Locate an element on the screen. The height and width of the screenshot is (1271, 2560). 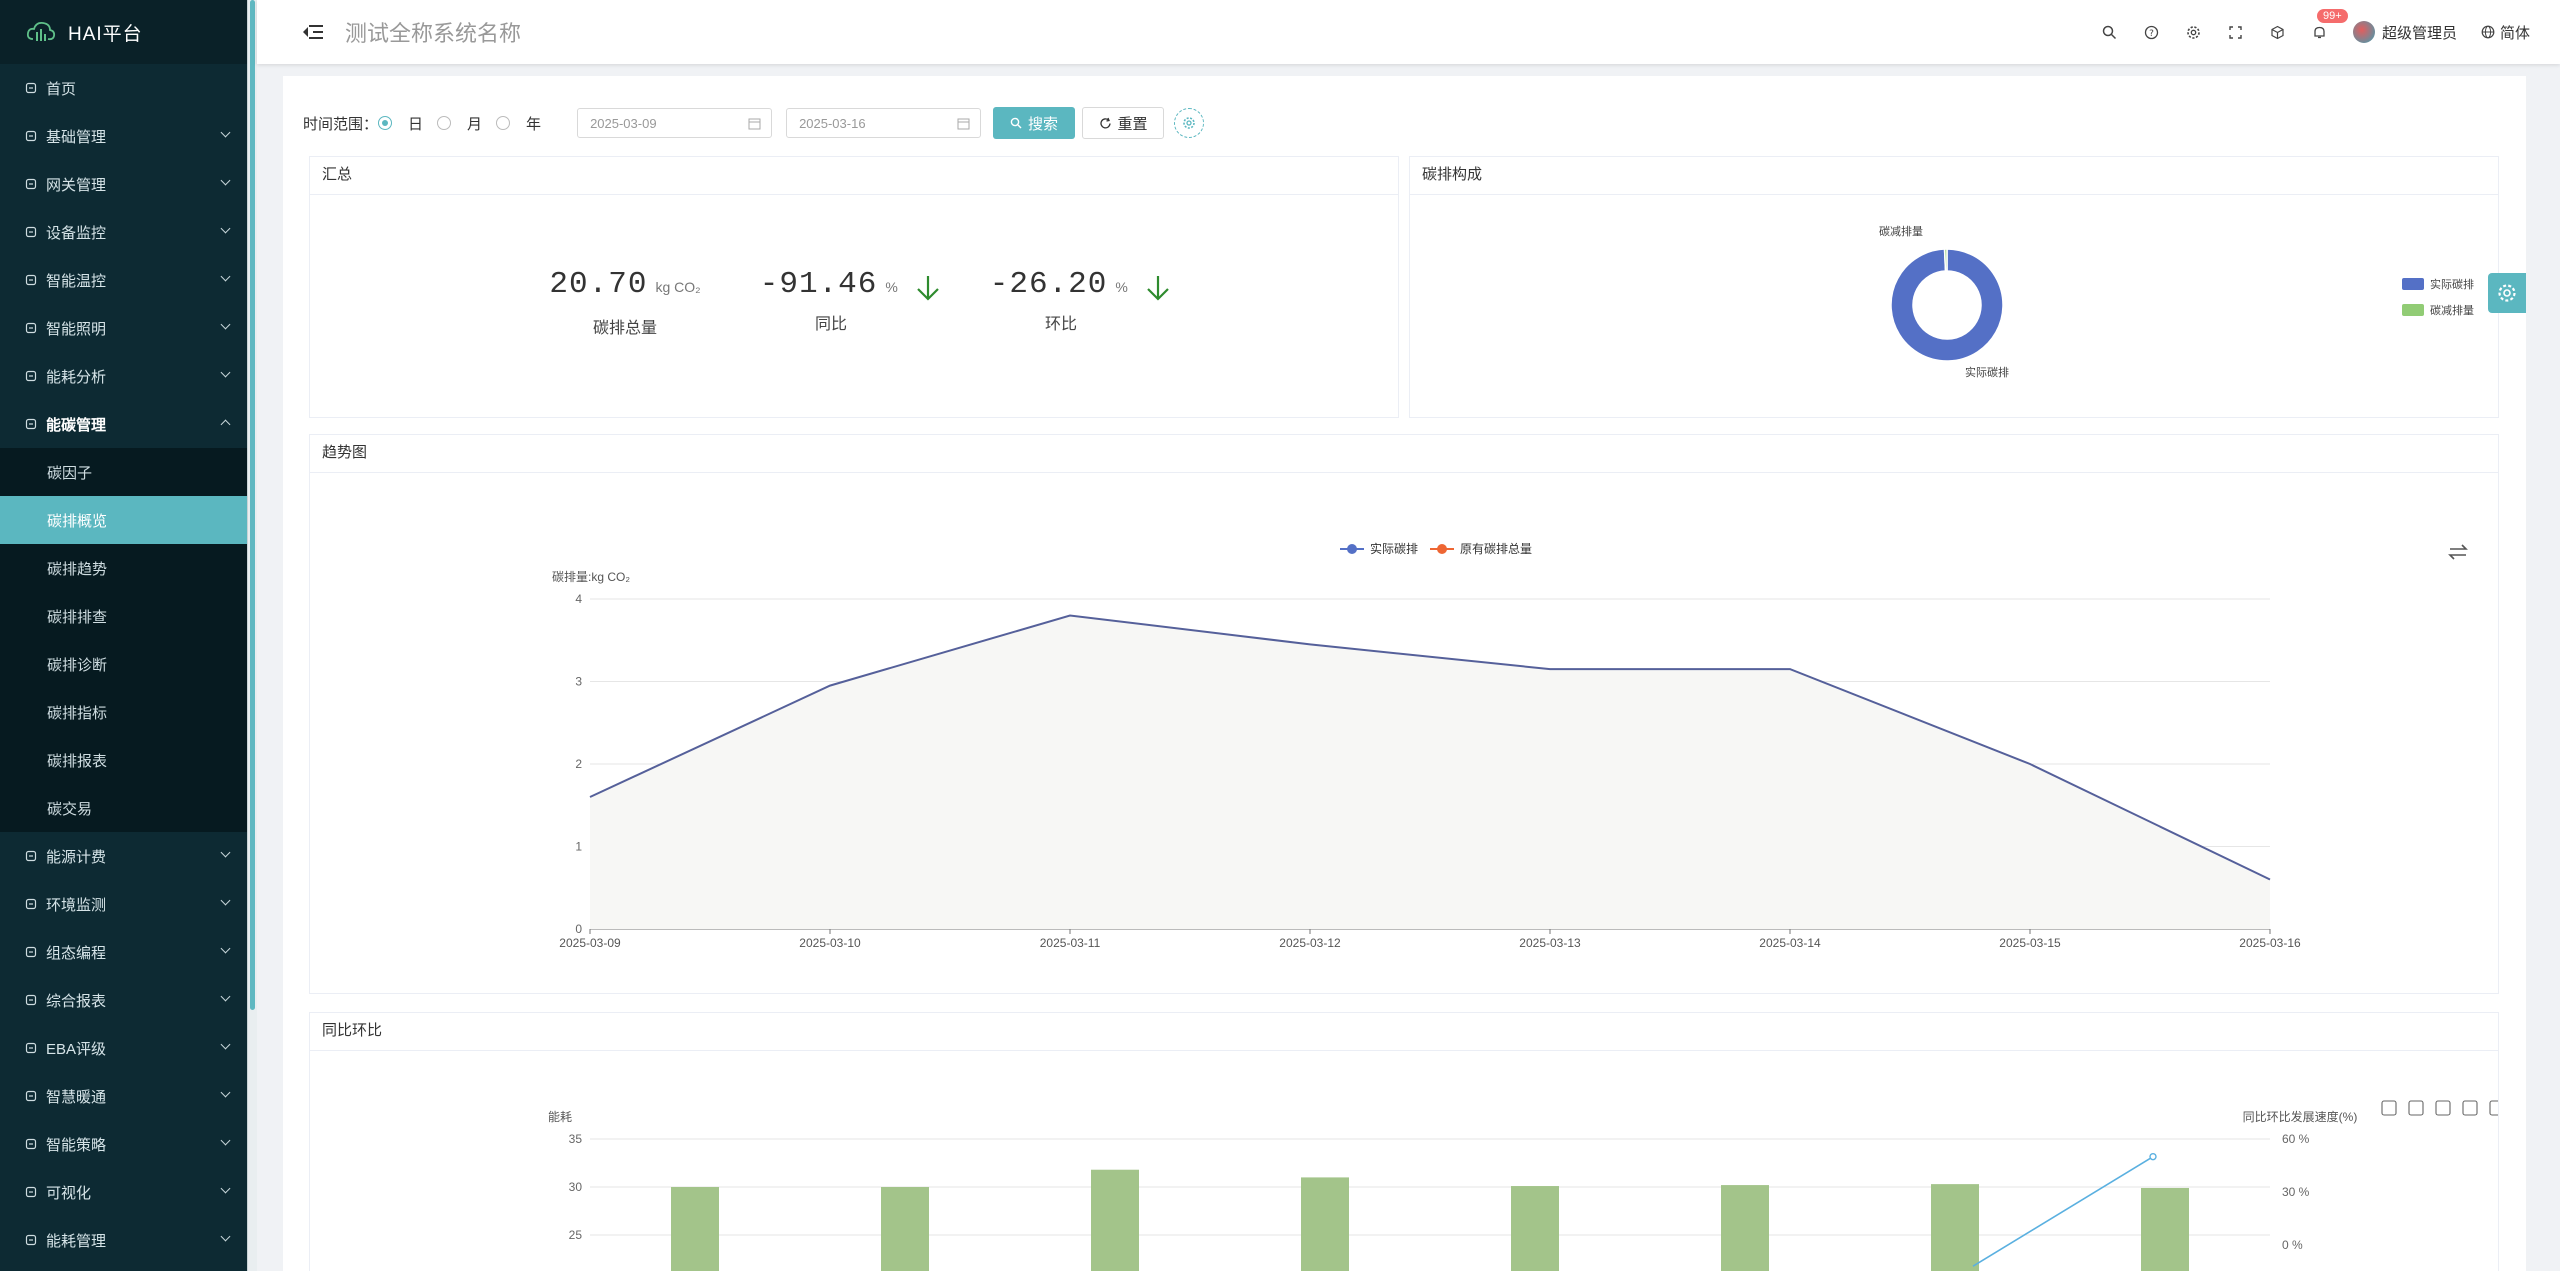
help-icon: ? is located at coordinates (2152, 32).